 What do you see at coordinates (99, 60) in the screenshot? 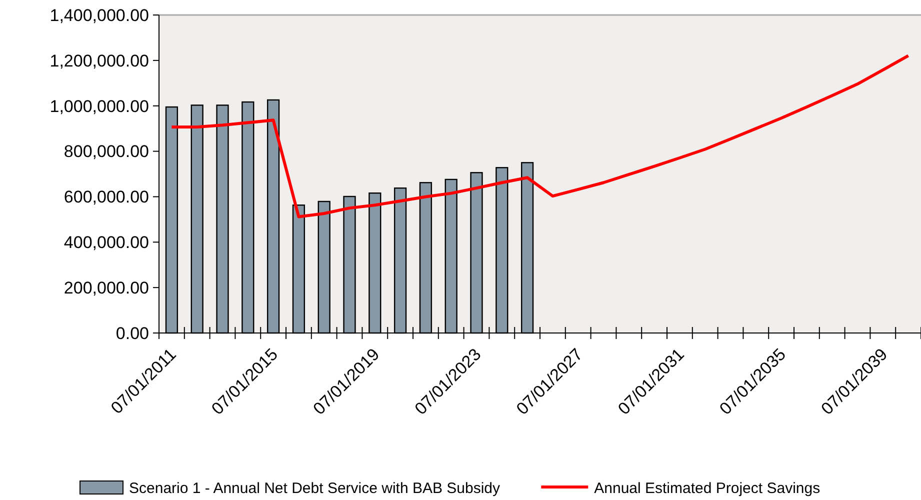
I see `y-tick-label: 1,200,000.00` at bounding box center [99, 60].